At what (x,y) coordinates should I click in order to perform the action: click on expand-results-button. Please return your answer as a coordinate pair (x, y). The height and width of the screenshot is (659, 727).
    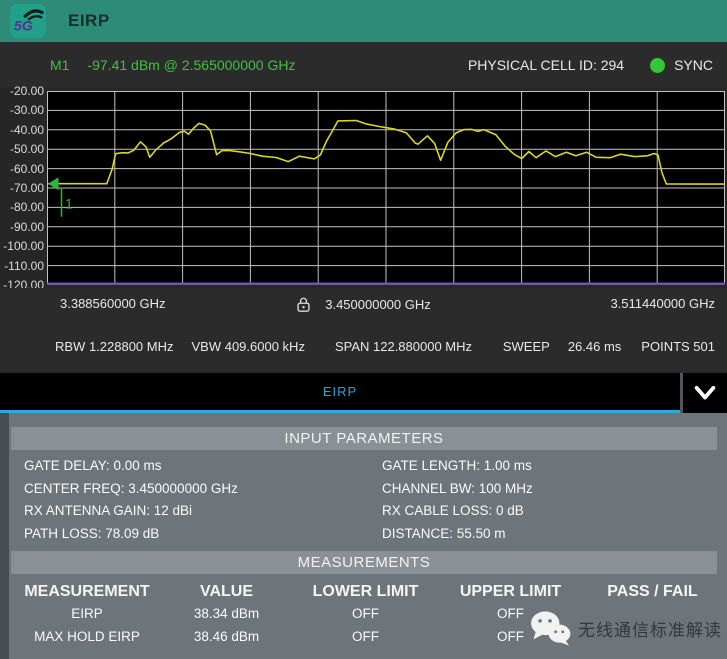
    Looking at the image, I should click on (705, 393).